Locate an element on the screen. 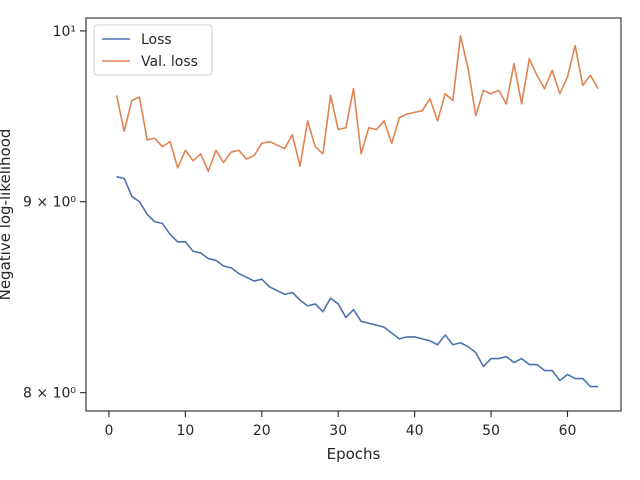  x-tick-label: 10 is located at coordinates (185, 431).